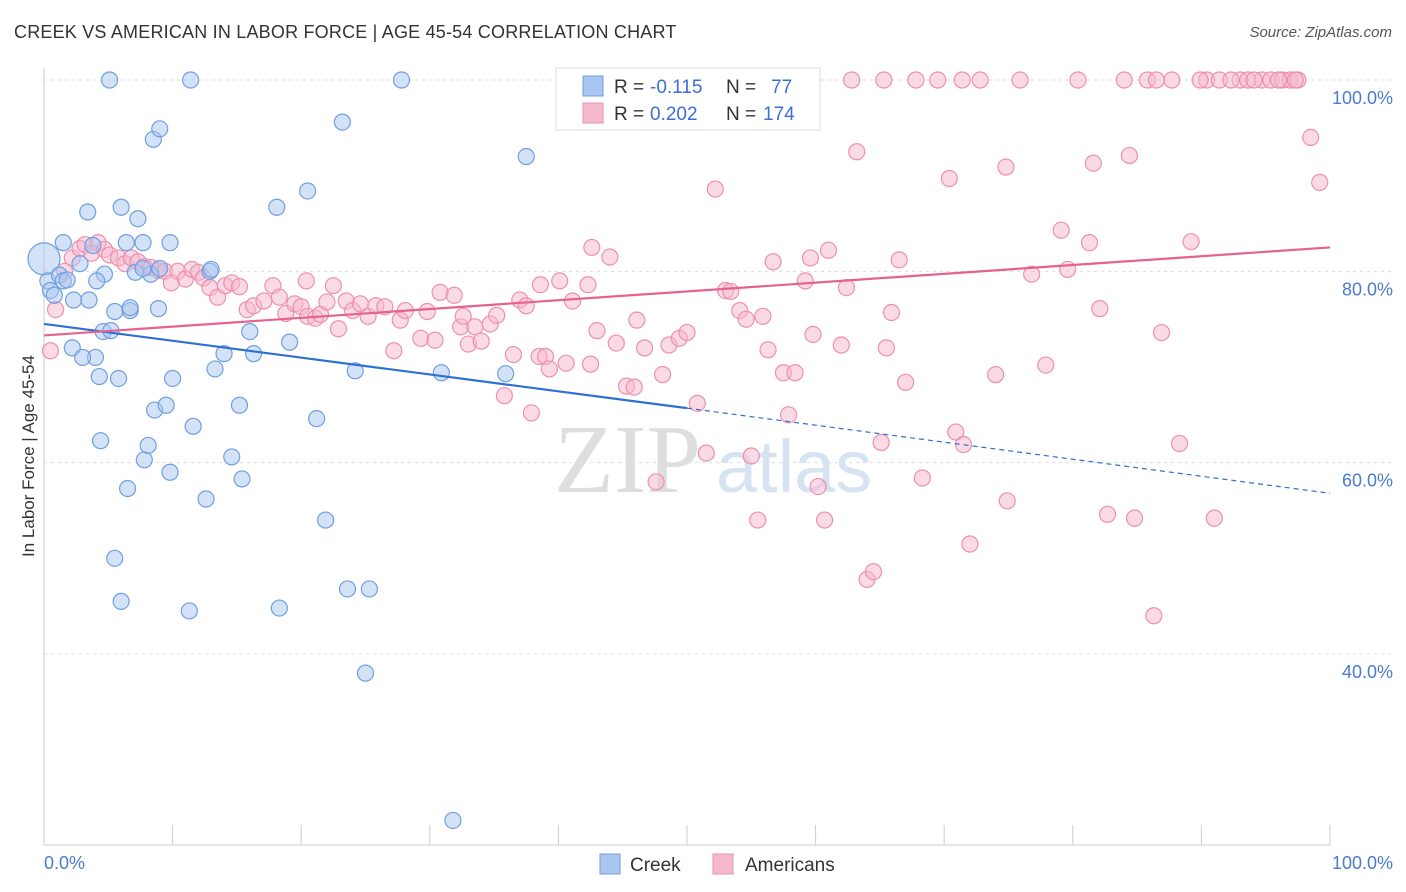 The image size is (1406, 892). Describe the element at coordinates (1367, 289) in the screenshot. I see `y-tick-label-80: 80.0%` at that location.